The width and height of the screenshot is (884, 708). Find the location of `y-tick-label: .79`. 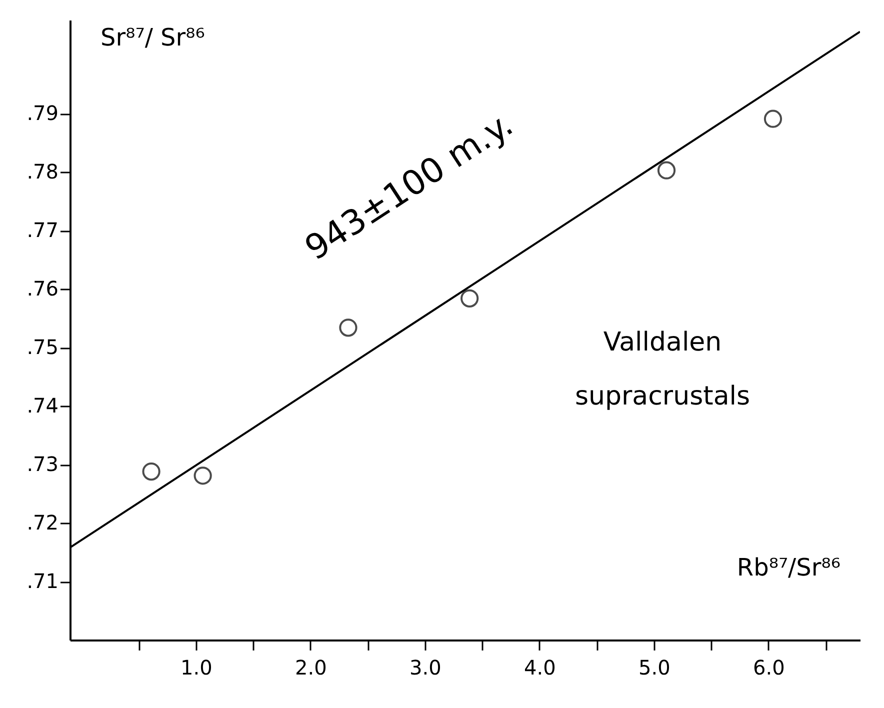

y-tick-label: .79 is located at coordinates (42, 113).